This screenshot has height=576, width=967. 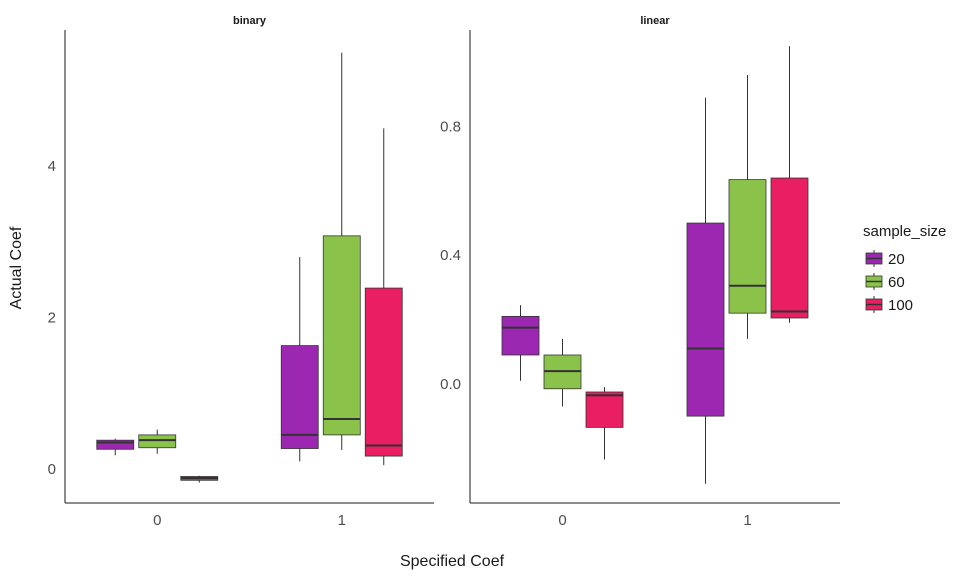 What do you see at coordinates (885, 259) in the screenshot?
I see `legend-entry-20: 20` at bounding box center [885, 259].